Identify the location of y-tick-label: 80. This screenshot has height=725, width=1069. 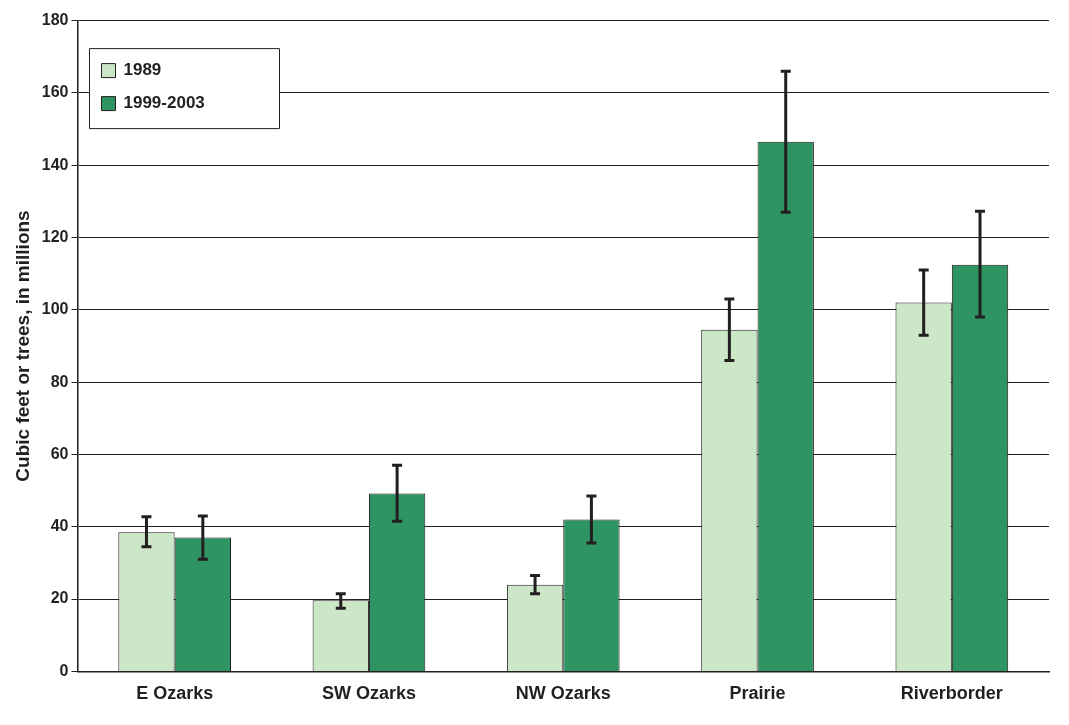
(59, 381).